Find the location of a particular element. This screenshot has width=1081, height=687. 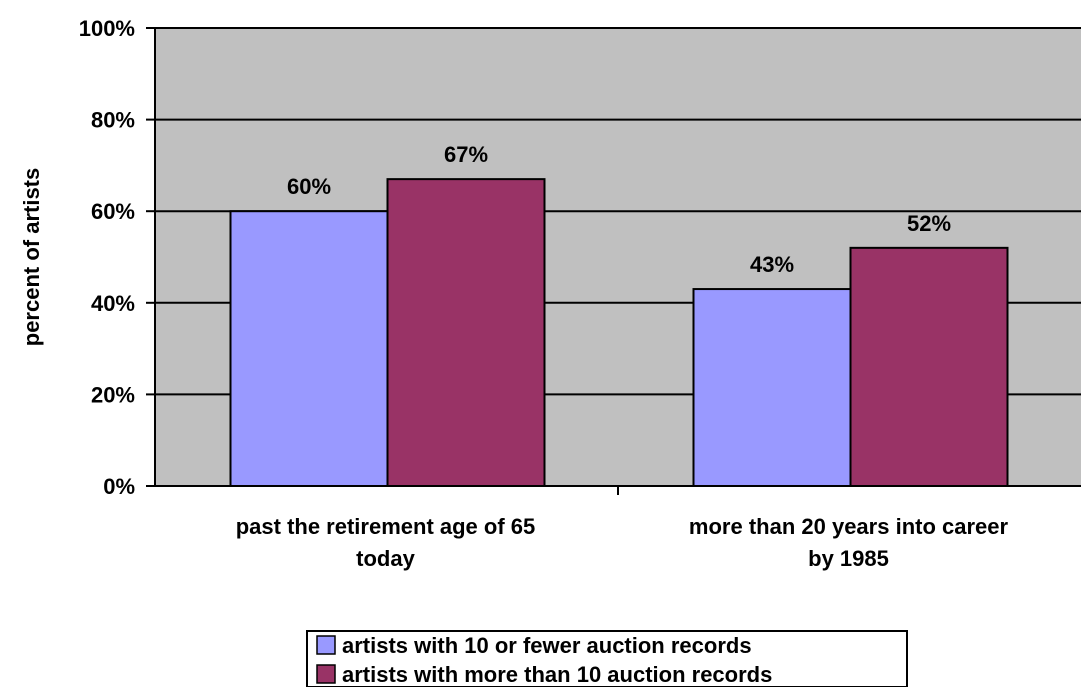

category-label: past the retirement age of 65 is located at coordinates (386, 526).